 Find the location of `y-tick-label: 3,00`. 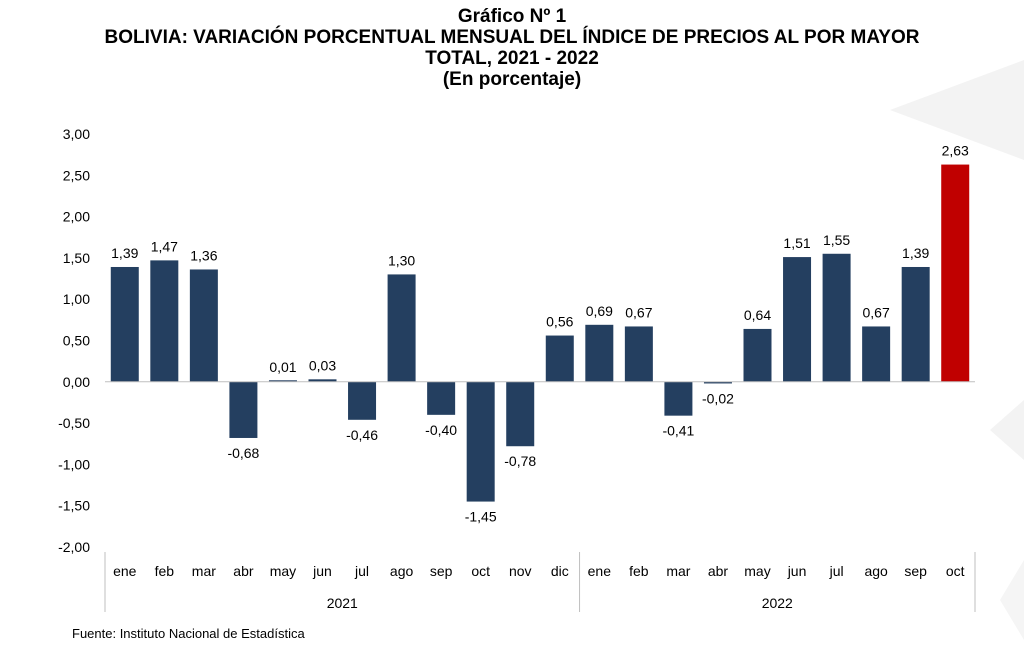

y-tick-label: 3,00 is located at coordinates (76, 134).